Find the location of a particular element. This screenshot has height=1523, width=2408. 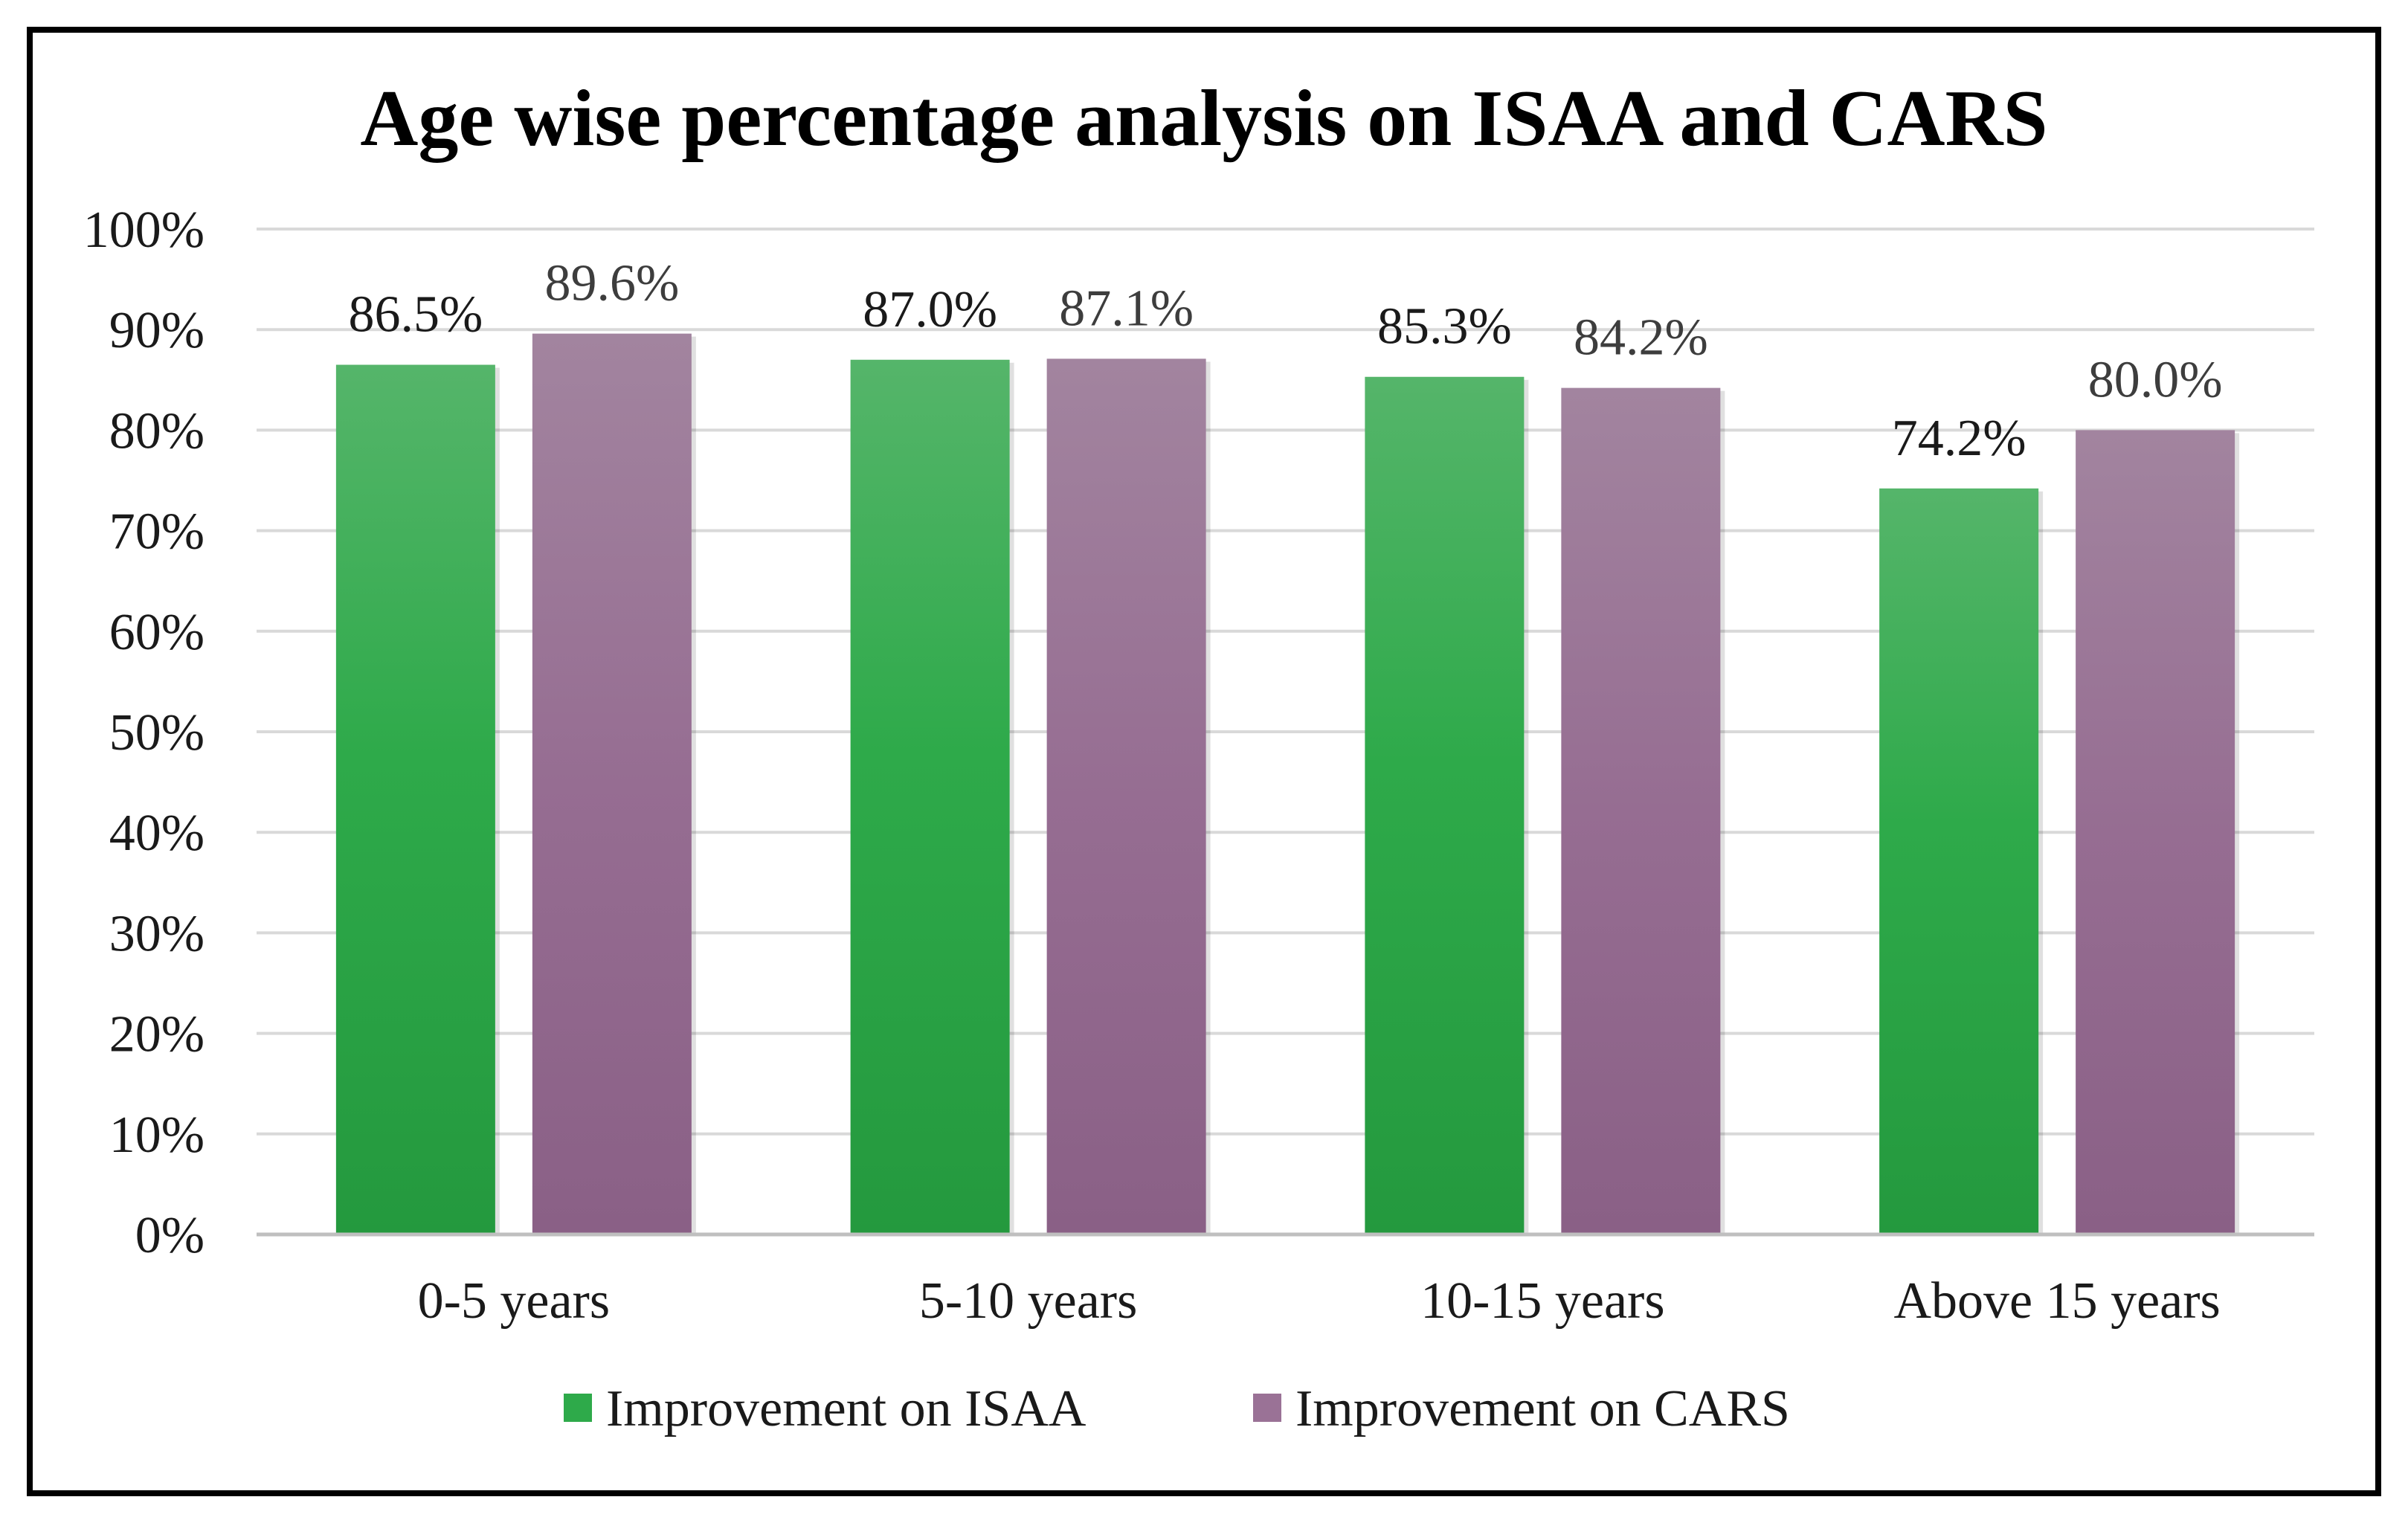

data-label: 85.3% is located at coordinates (1445, 326).